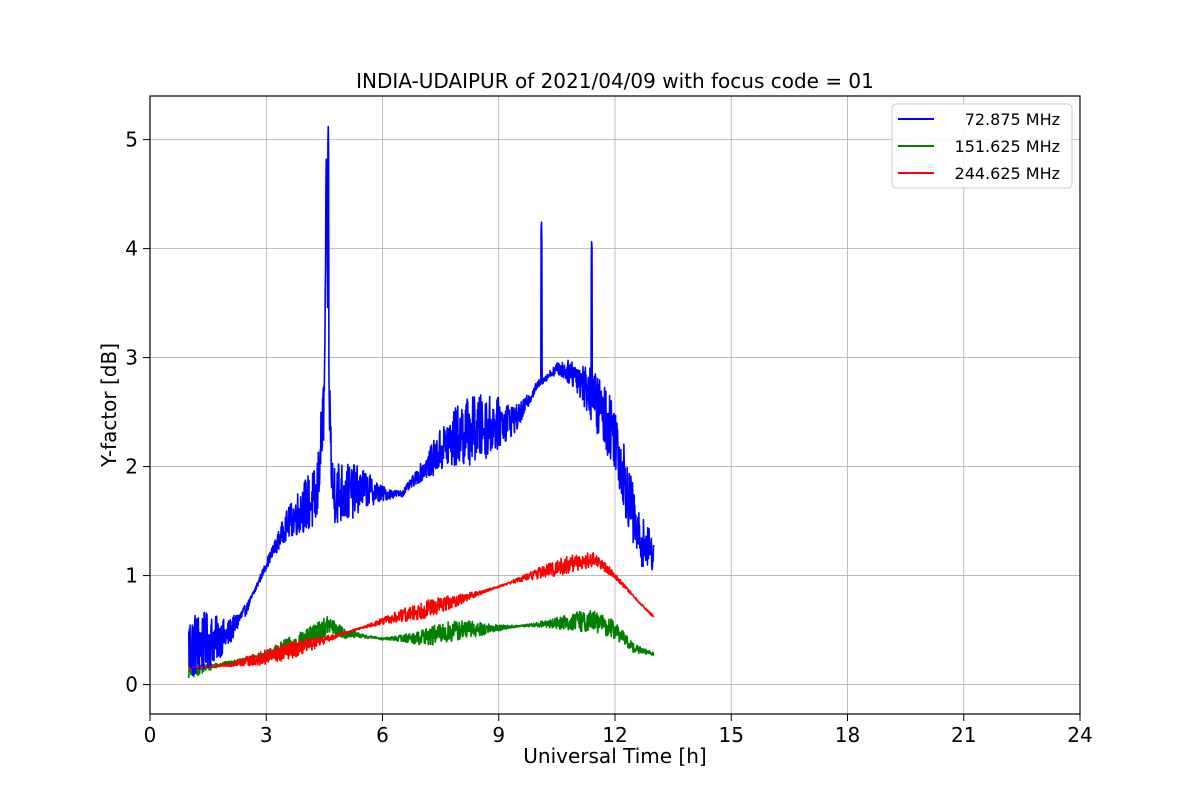 This screenshot has height=800, width=1200. Describe the element at coordinates (498, 735) in the screenshot. I see `x-tick-label: 9` at that location.